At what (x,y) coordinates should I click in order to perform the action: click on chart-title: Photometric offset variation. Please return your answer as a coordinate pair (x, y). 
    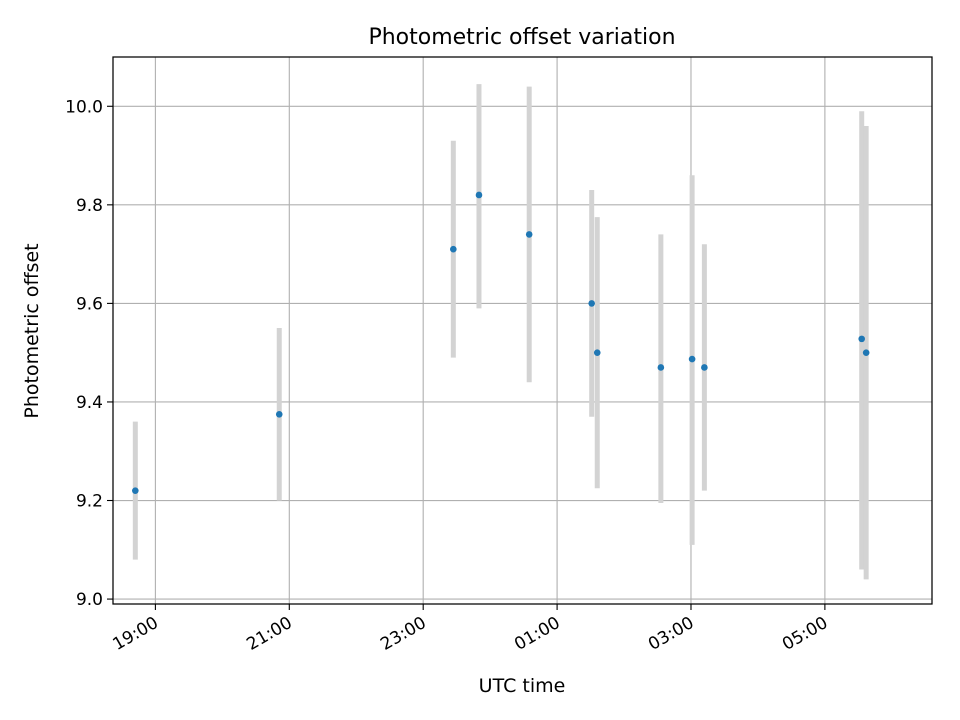
    Looking at the image, I should click on (521, 37).